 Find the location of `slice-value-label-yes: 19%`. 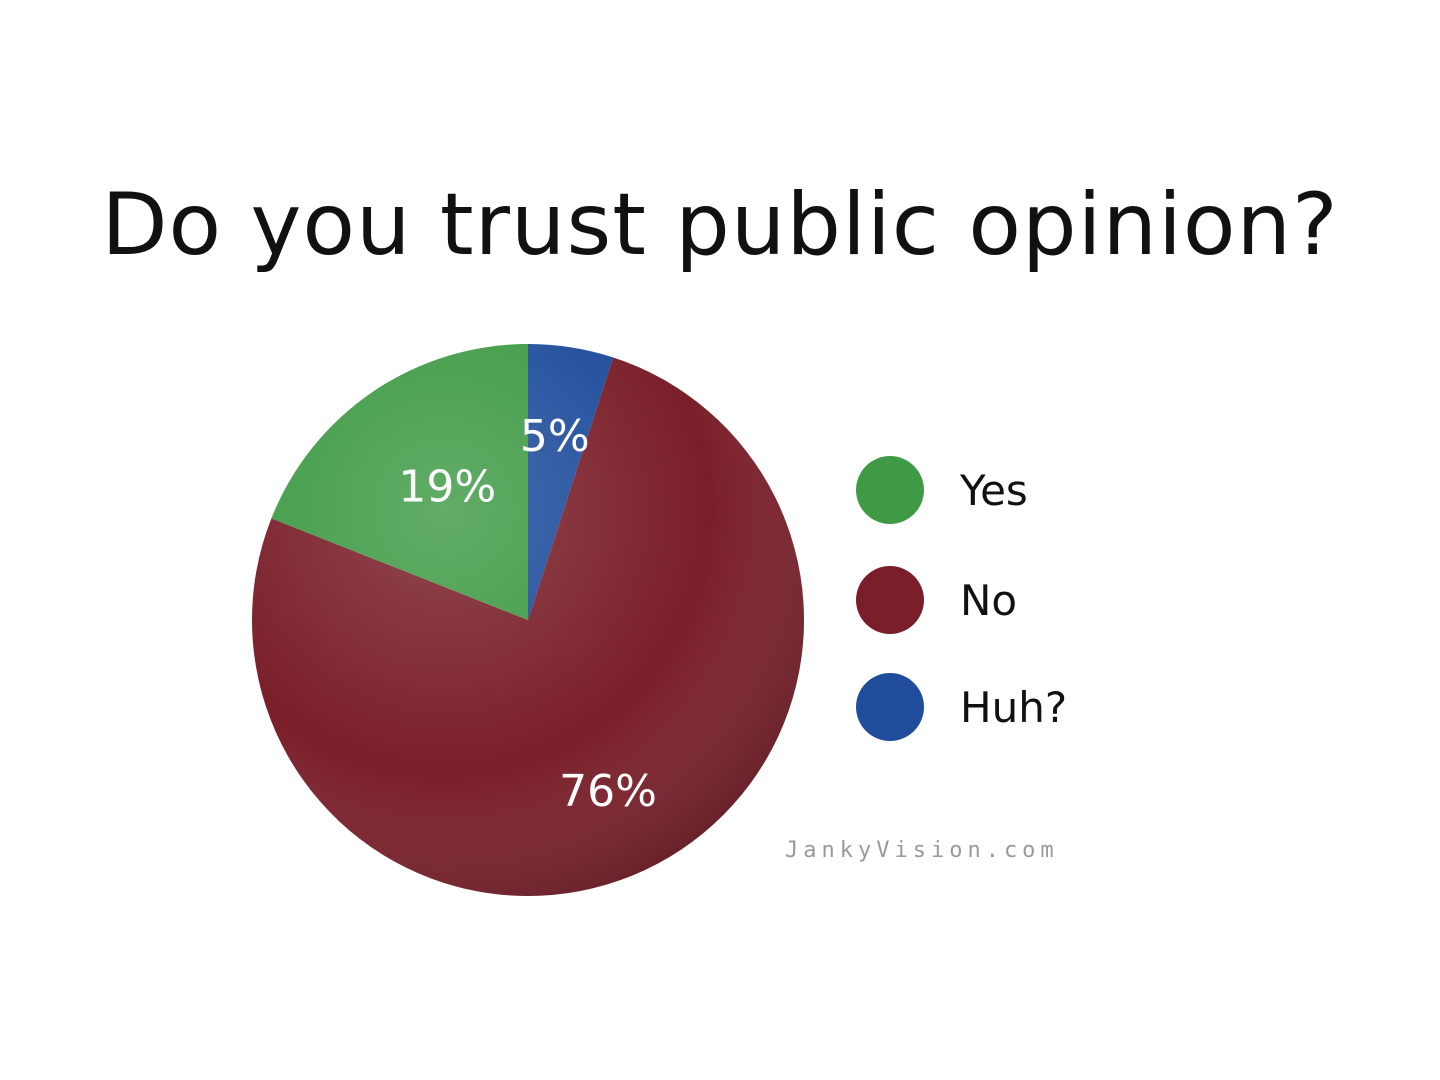

slice-value-label-yes: 19% is located at coordinates (447, 486).